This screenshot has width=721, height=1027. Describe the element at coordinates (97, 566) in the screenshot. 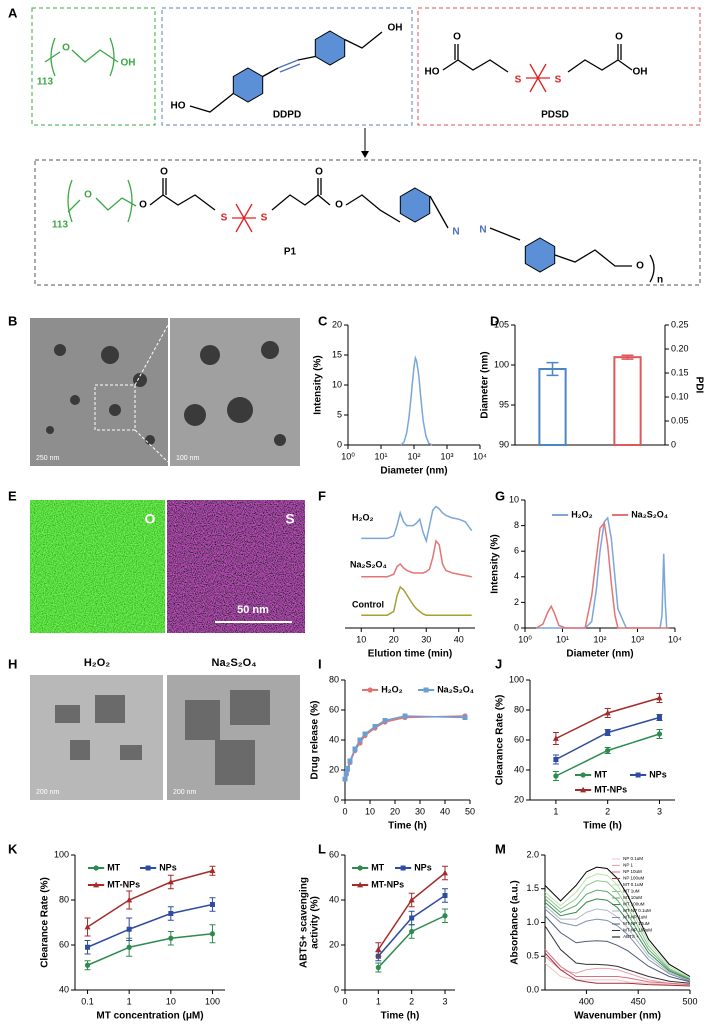

I see `eds-map-o` at that location.